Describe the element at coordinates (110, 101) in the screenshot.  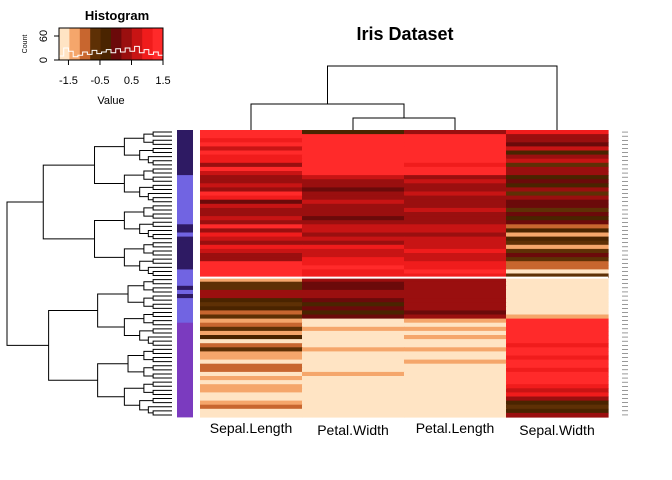
I see `color-key-xlabel: Value` at that location.